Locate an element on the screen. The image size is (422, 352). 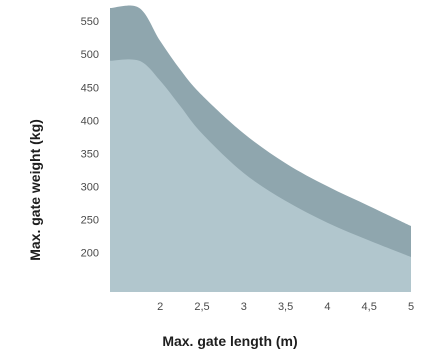
y-tick-label: 200 is located at coordinates (90, 253).